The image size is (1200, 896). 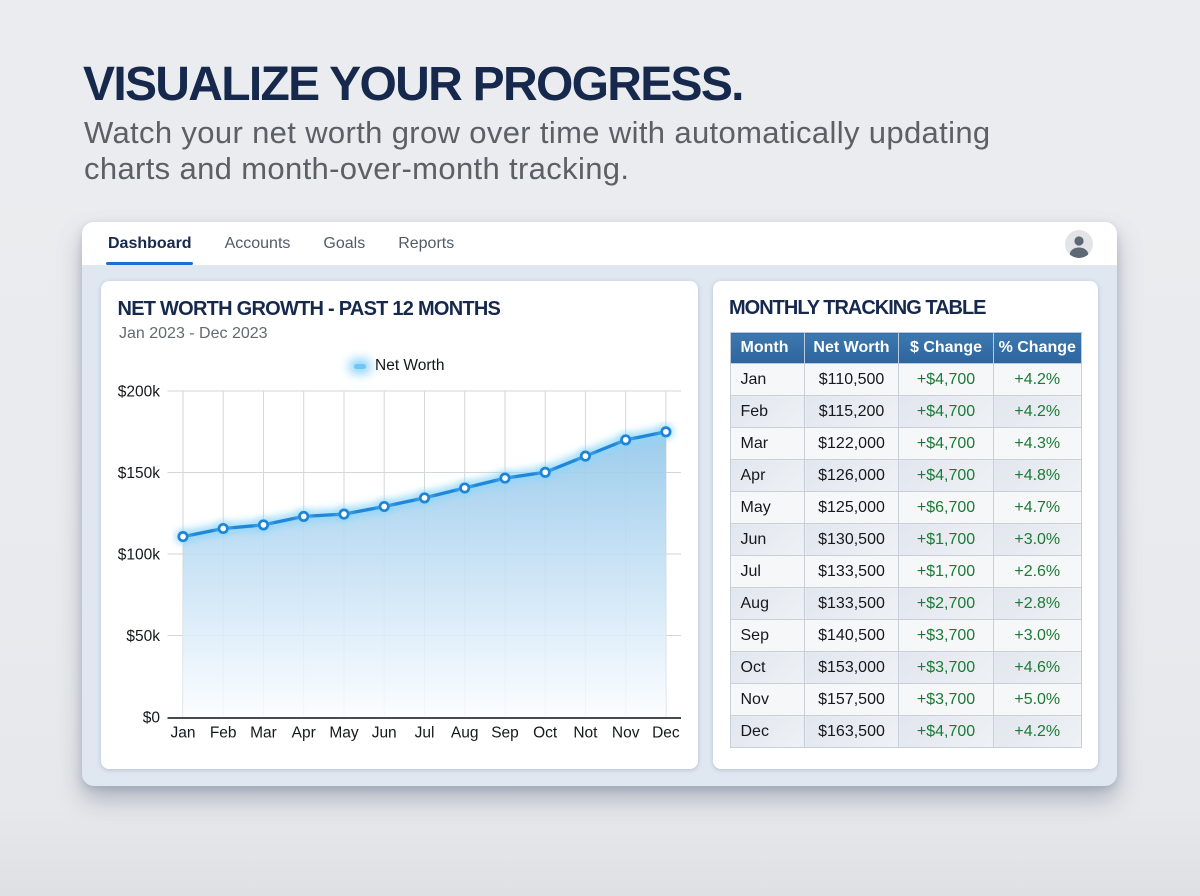 I want to click on svg-text: Dec, so click(x=666, y=733).